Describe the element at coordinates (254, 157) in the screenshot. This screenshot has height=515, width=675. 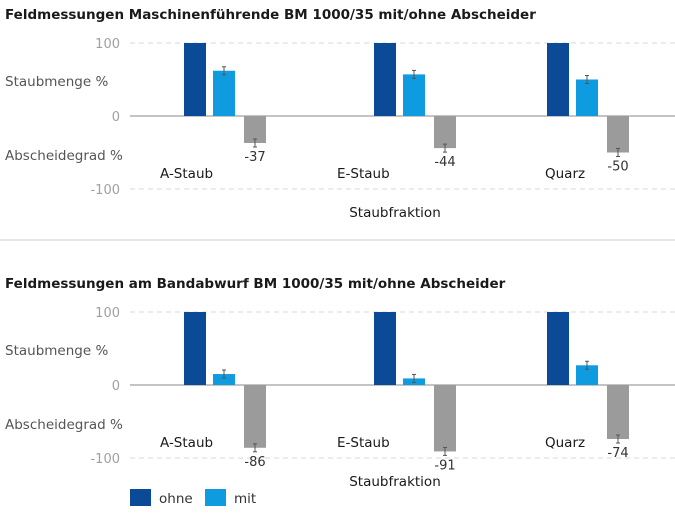
I see `data-label: -37` at that location.